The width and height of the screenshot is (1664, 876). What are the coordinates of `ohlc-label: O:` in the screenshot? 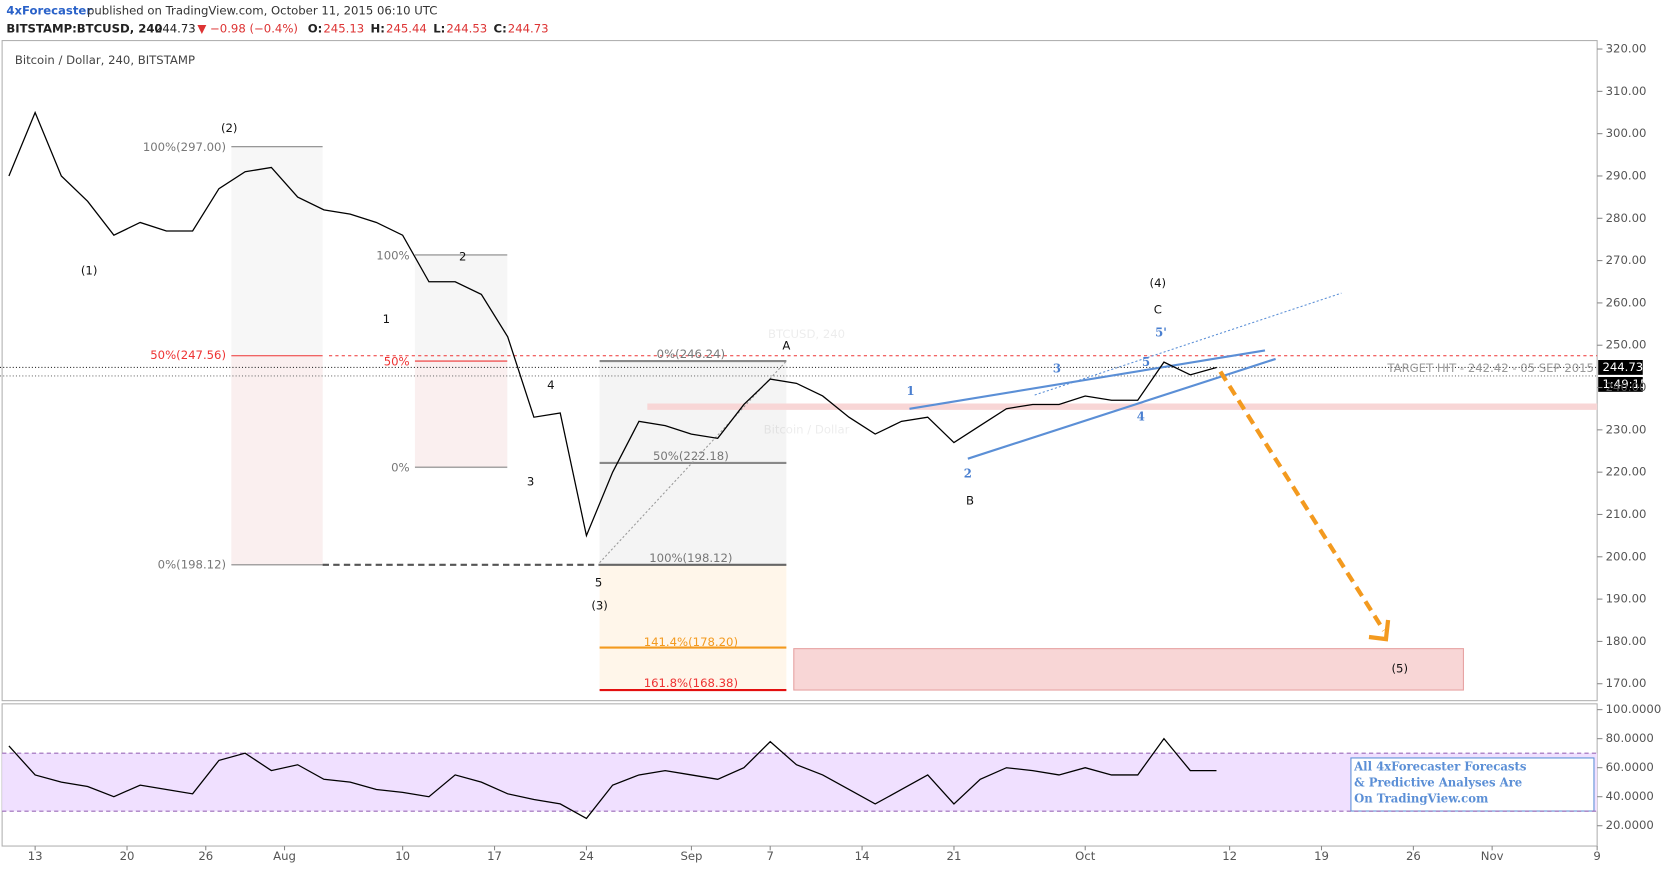 It's located at (315, 28).